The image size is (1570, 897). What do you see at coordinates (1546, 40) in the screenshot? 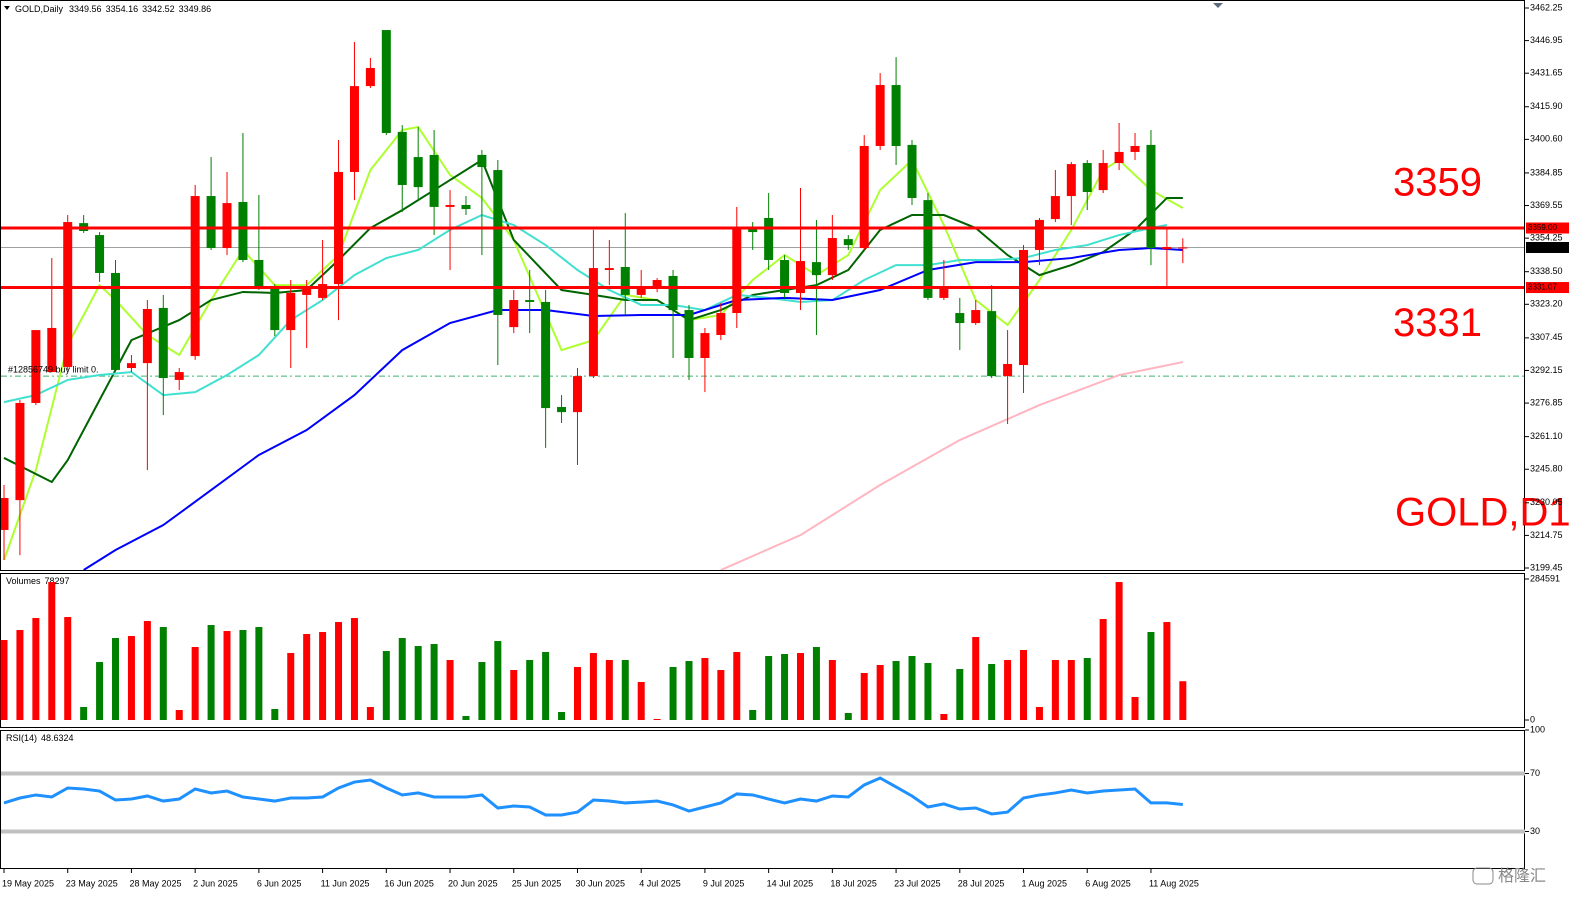
I see `y-tick-label: 3446.95` at bounding box center [1546, 40].